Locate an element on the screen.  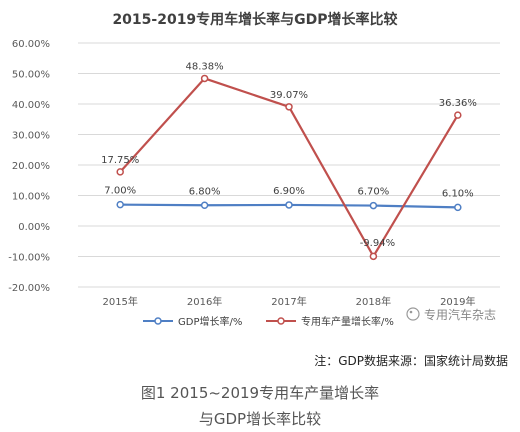
y-tick-label: 50.00% is located at coordinates (31, 75).